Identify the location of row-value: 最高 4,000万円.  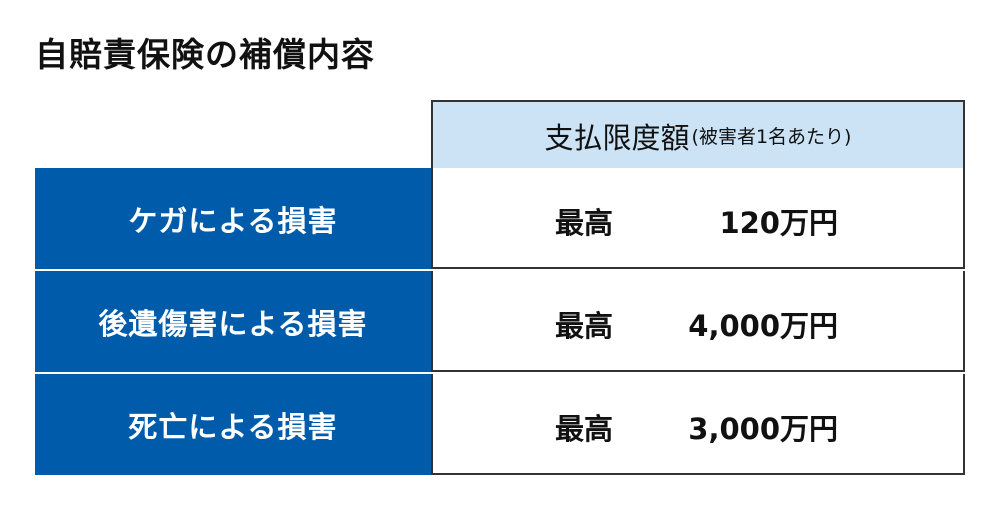
(698, 321).